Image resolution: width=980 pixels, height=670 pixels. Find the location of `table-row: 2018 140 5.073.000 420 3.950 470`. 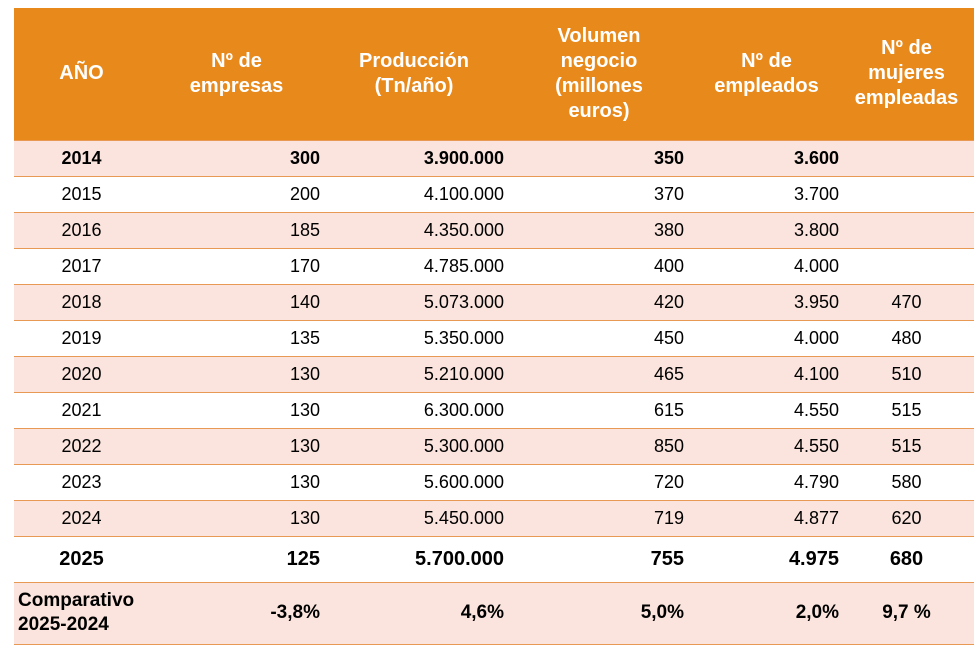

table-row: 2018 140 5.073.000 420 3.950 470 is located at coordinates (494, 302).